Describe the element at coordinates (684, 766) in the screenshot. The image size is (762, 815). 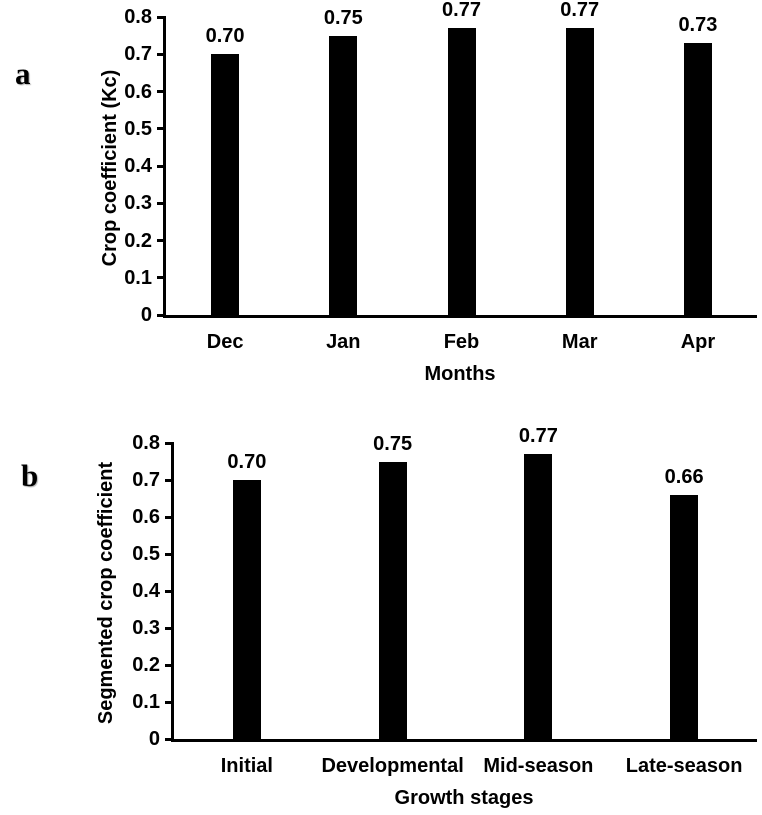
I see `x-category-label: Late-season` at that location.